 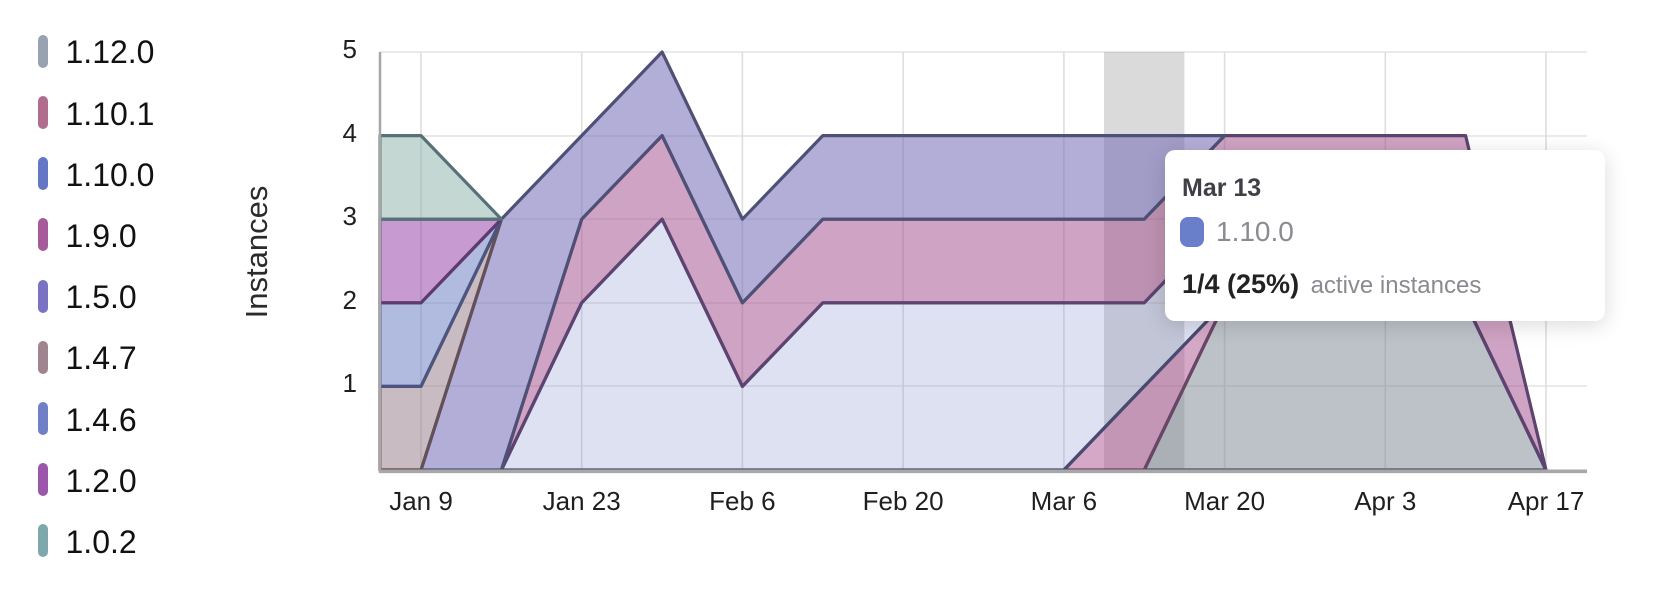 I want to click on svg-text: 1, so click(x=350, y=383).